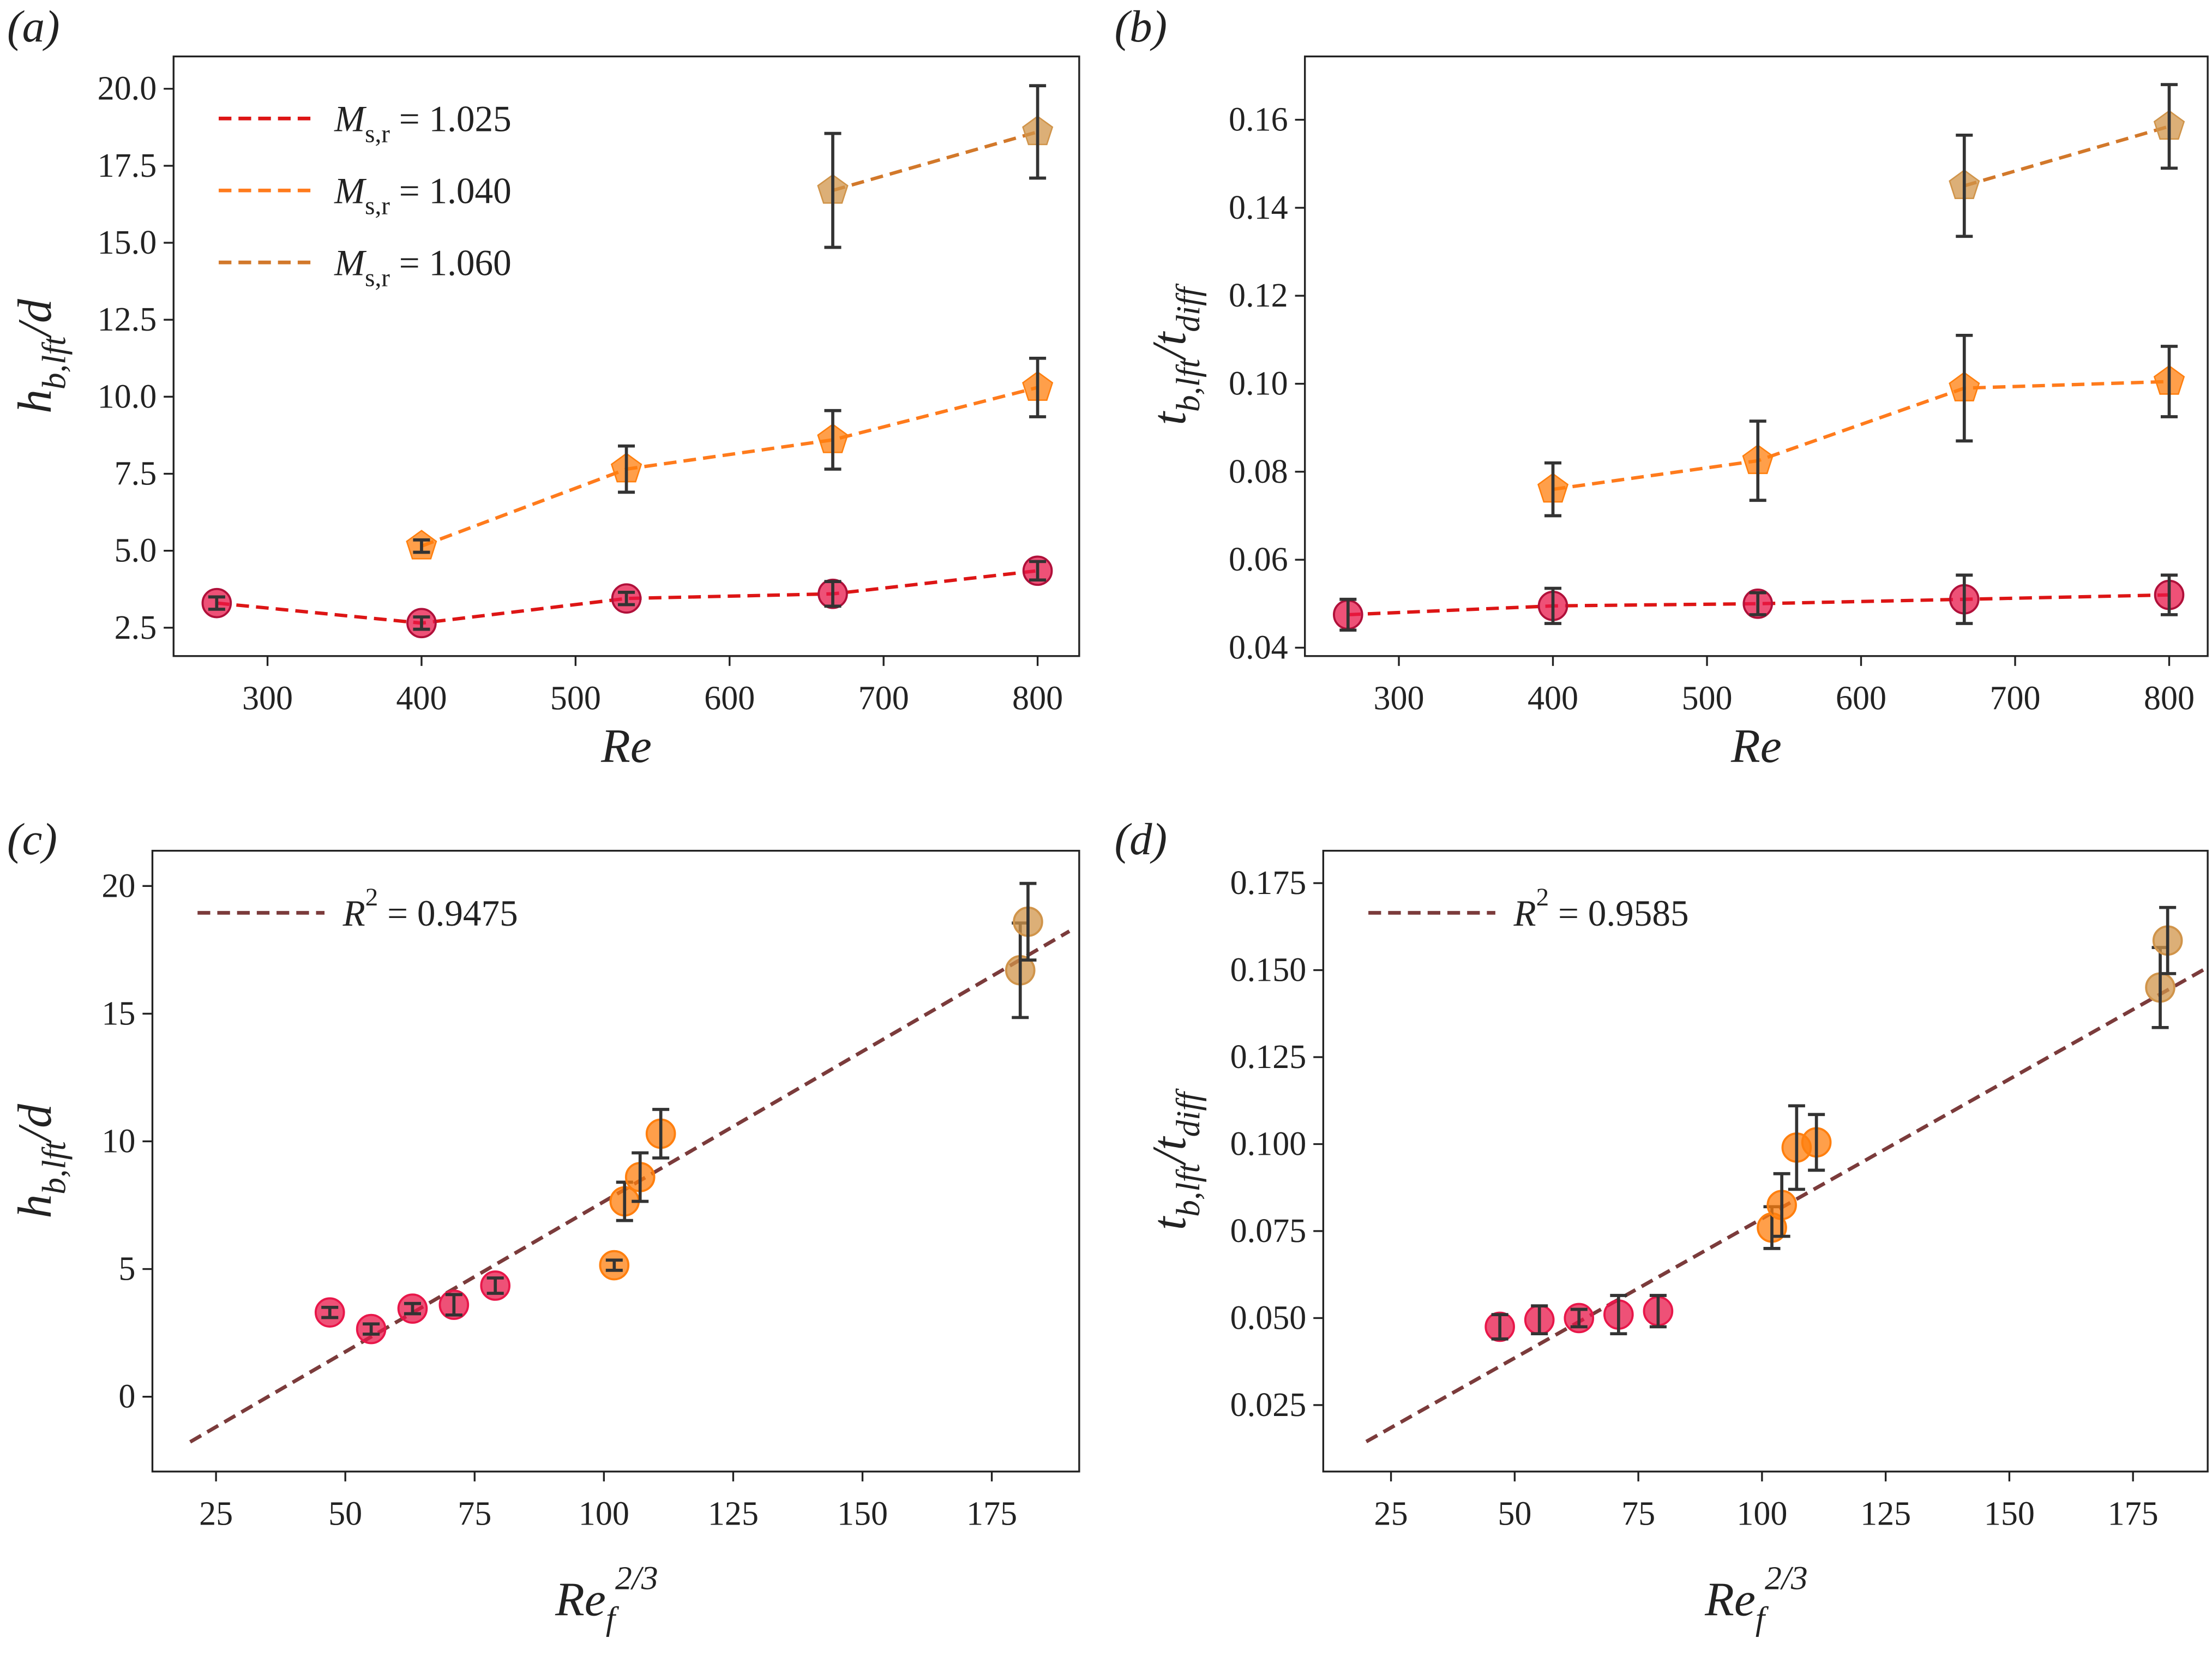 The height and width of the screenshot is (1662, 2212). What do you see at coordinates (1268, 1057) in the screenshot?
I see `y-tick-label: 0.125` at bounding box center [1268, 1057].